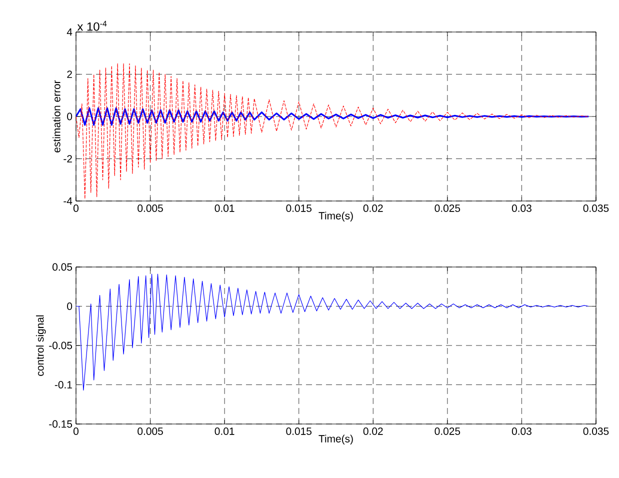 Image resolution: width=619 pixels, height=478 pixels. I want to click on y-axis-title: control signal, so click(41, 345).